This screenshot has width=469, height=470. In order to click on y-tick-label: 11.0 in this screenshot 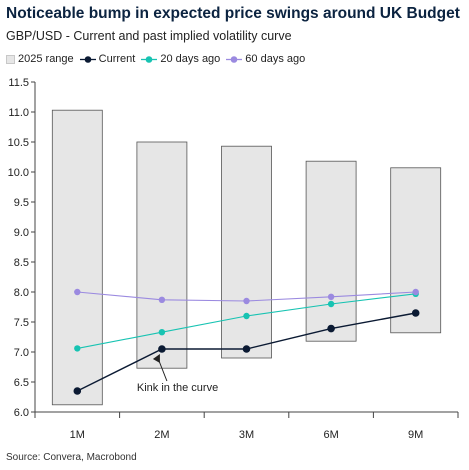, I will do `click(18, 113)`.